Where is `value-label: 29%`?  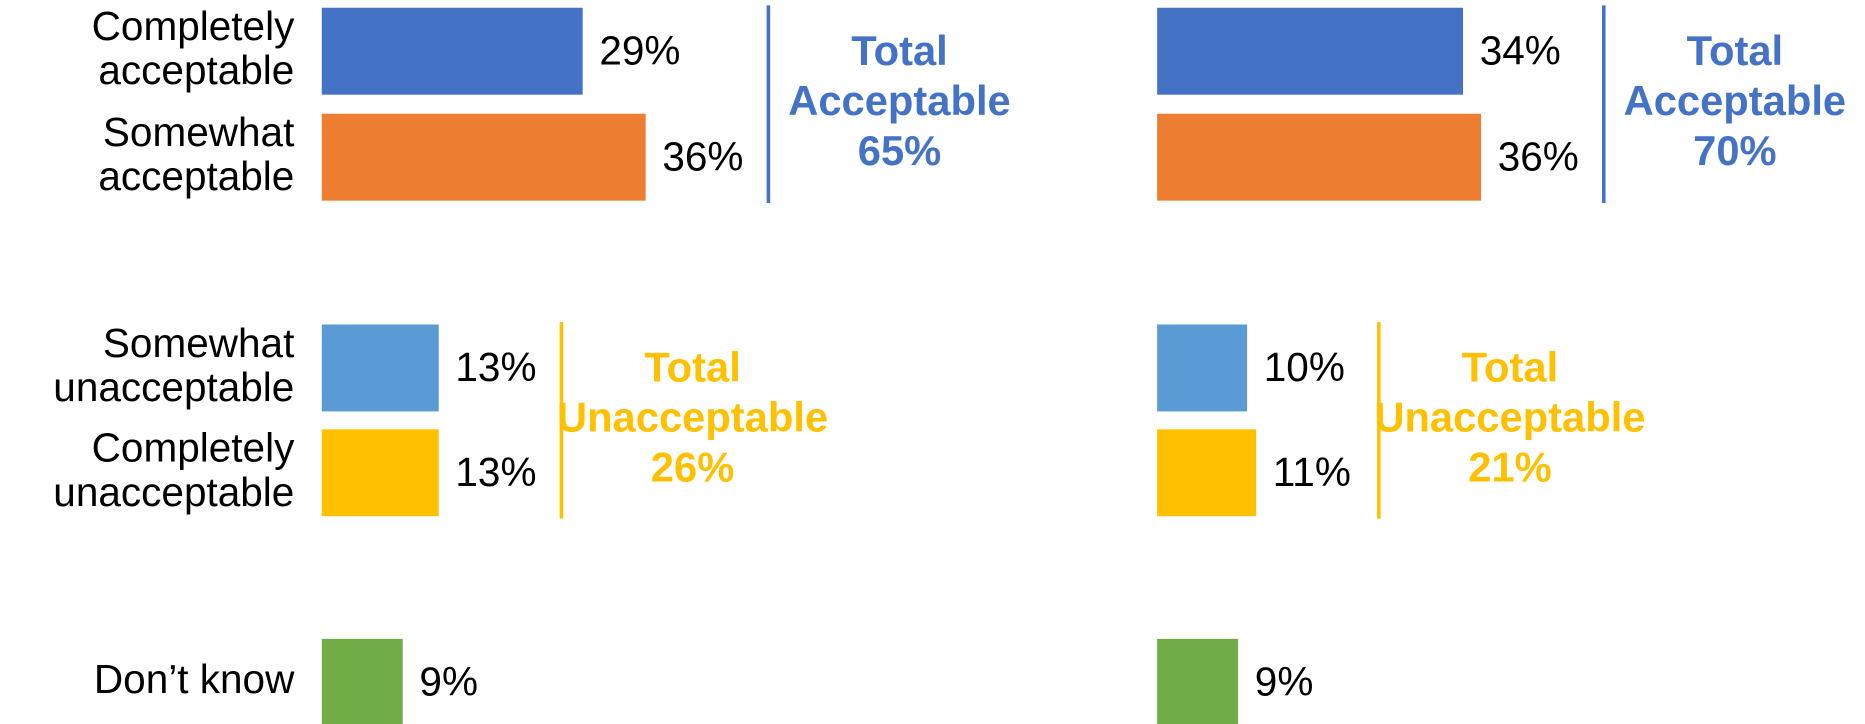
value-label: 29% is located at coordinates (639, 50).